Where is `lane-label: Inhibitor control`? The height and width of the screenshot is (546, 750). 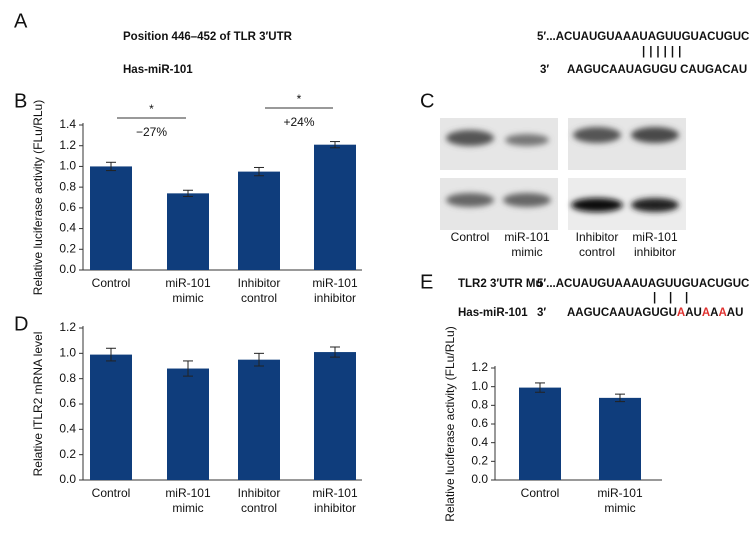 lane-label: Inhibitor control is located at coordinates (597, 244).